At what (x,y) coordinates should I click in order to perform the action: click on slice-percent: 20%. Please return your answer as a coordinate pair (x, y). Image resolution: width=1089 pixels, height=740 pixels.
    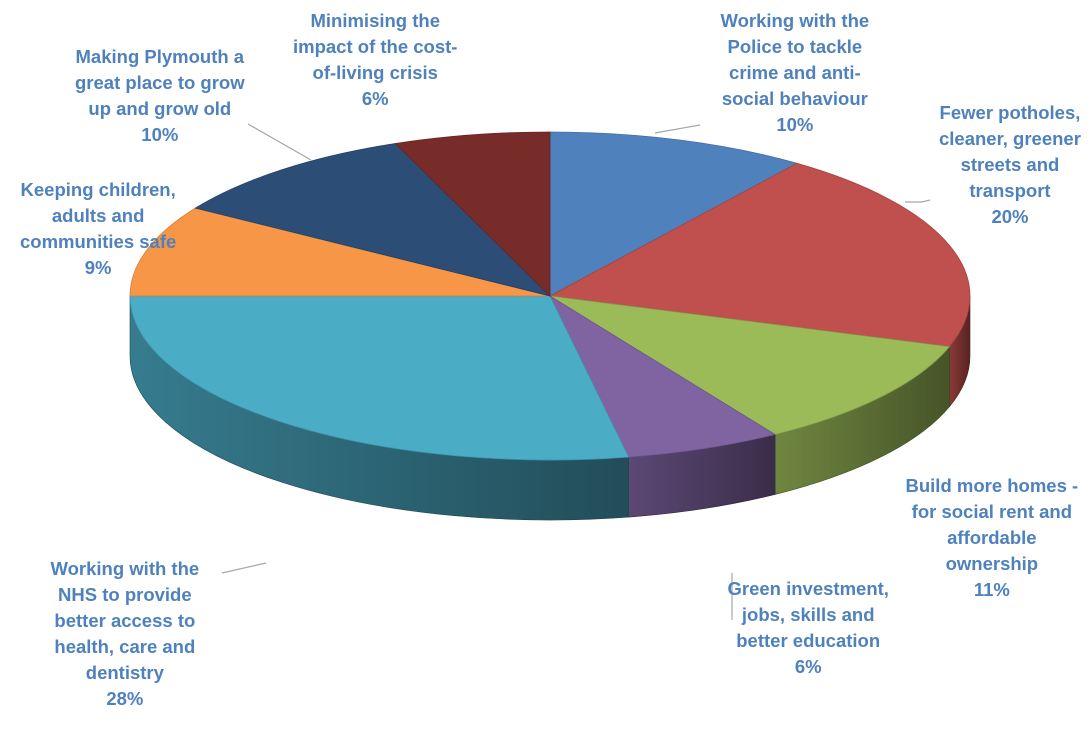
    Looking at the image, I should click on (1010, 216).